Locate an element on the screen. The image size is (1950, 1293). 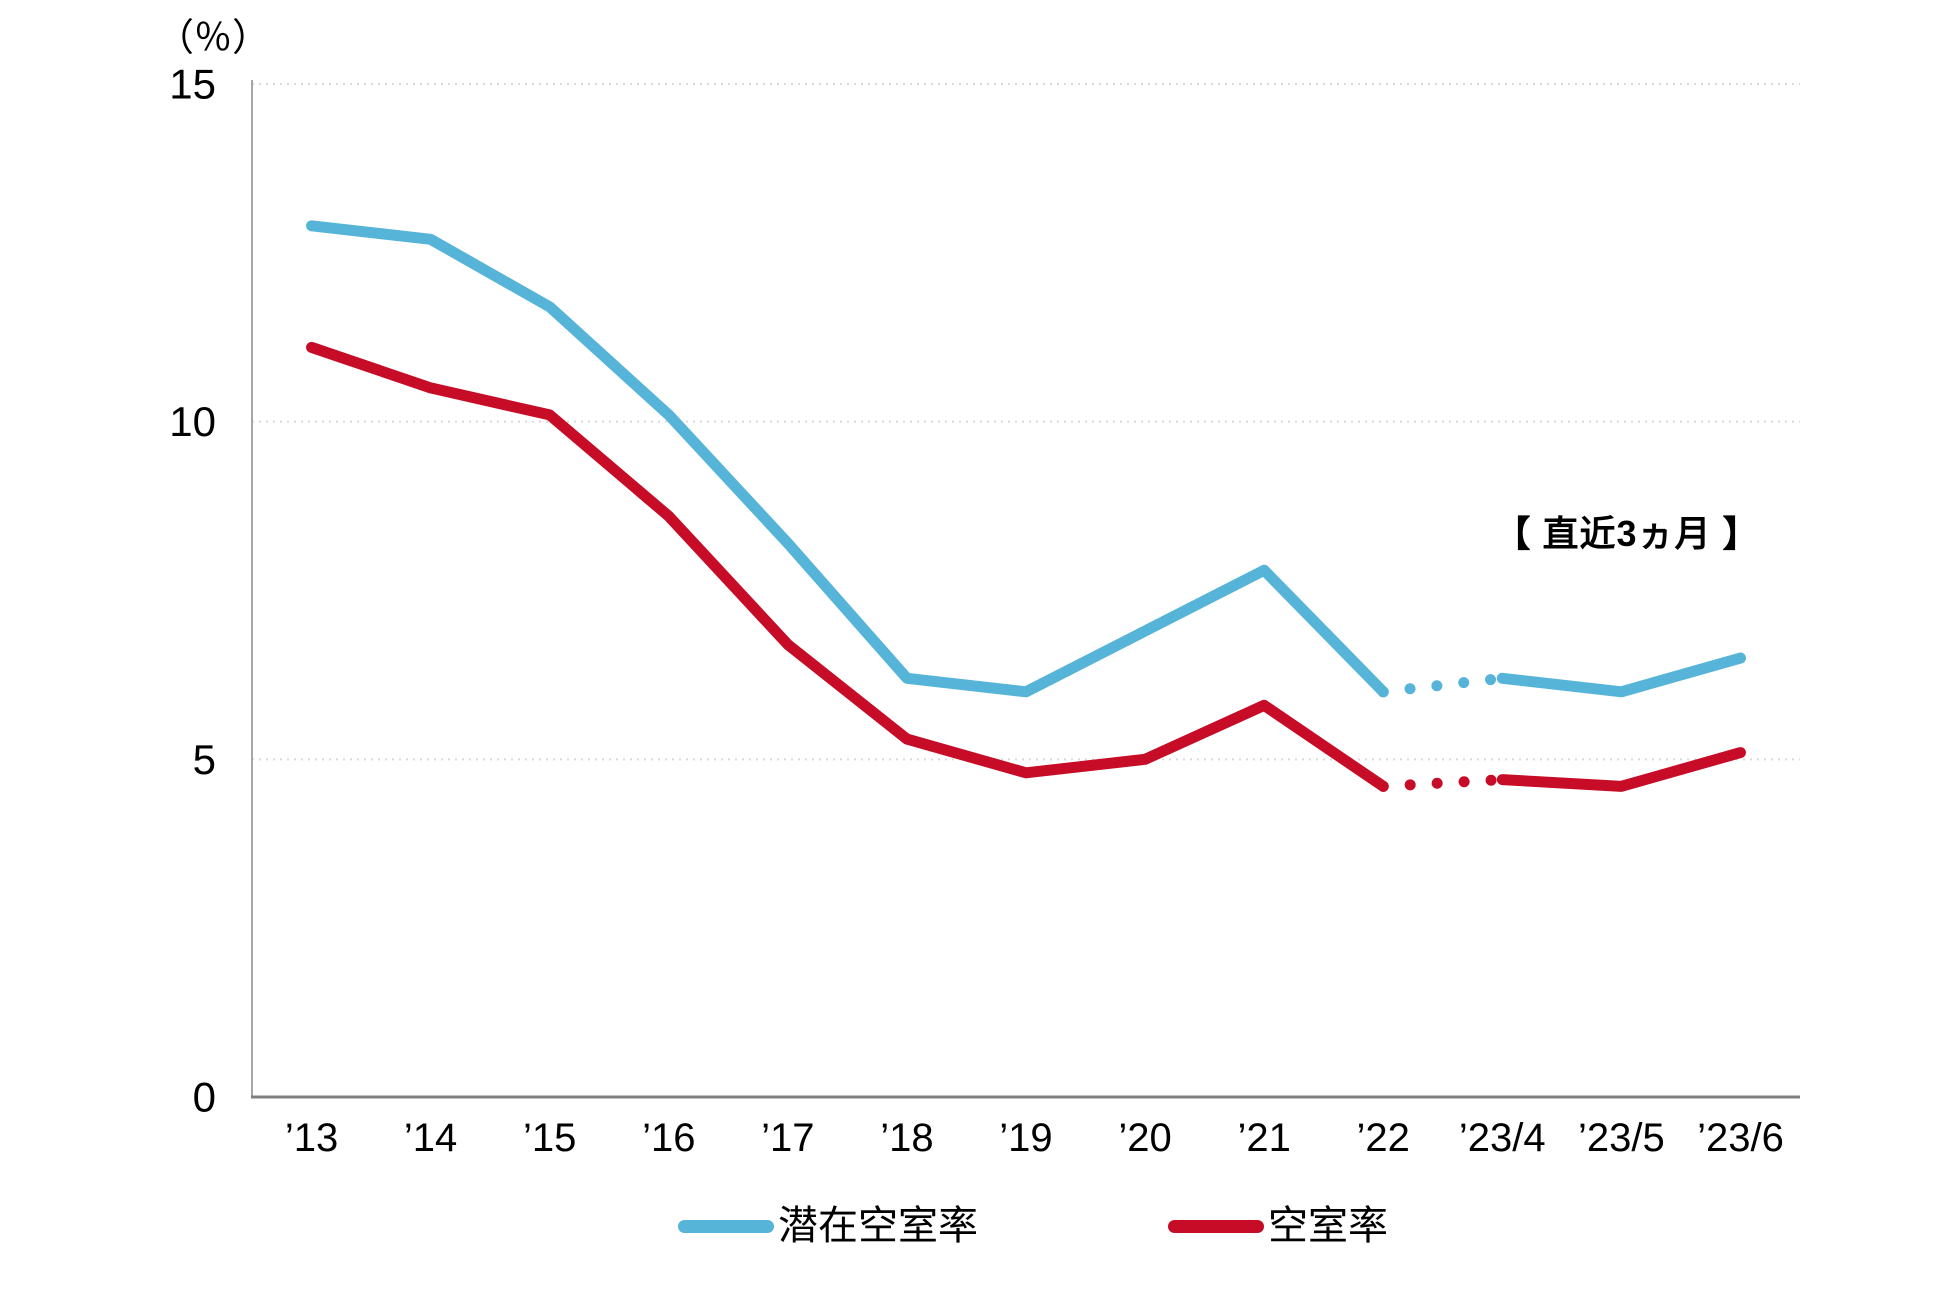
x-tick-label-2: ’14 is located at coordinates (430, 1138).